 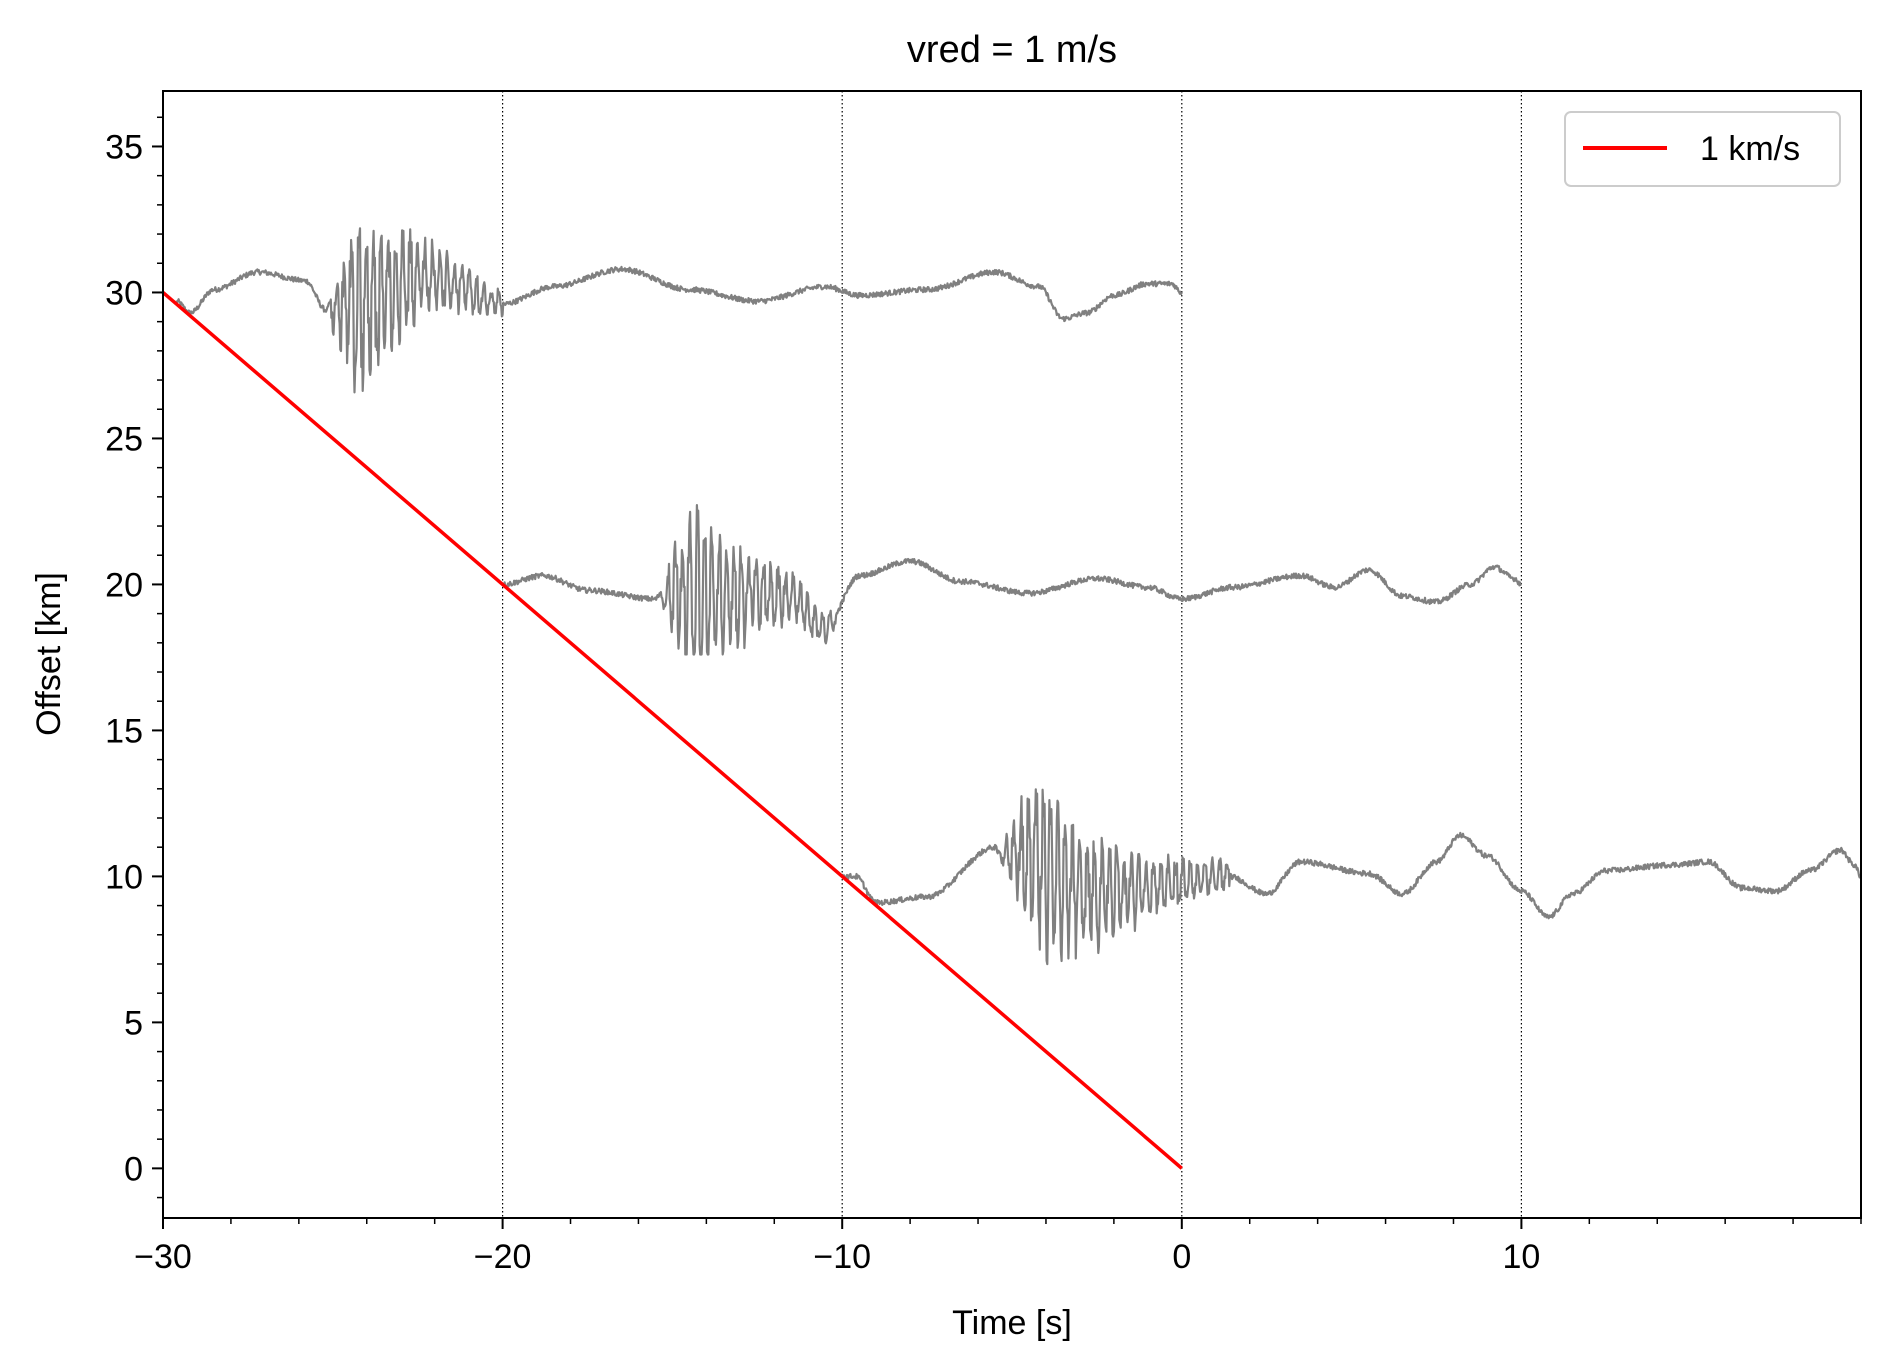 What do you see at coordinates (503, 1257) in the screenshot?
I see `x-tick-label: −20` at bounding box center [503, 1257].